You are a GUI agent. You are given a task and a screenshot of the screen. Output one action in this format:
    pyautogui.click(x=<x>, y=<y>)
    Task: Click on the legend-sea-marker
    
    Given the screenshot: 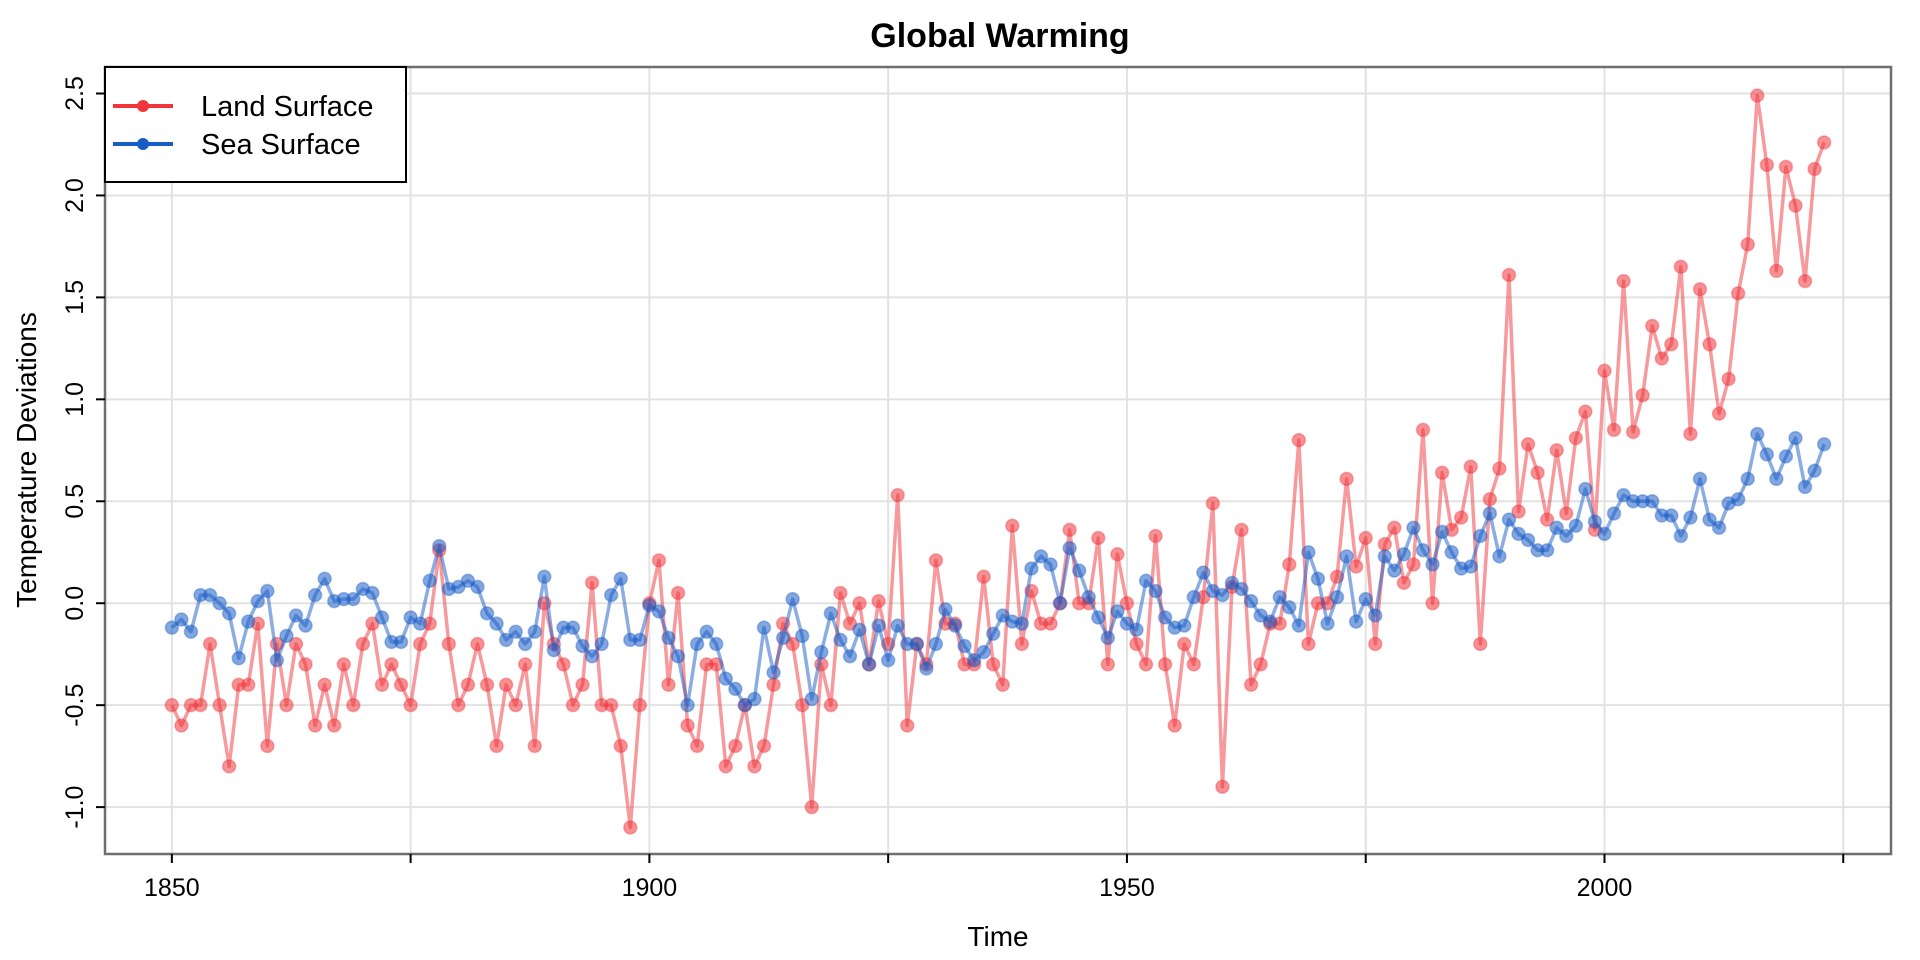 What is the action you would take?
    pyautogui.click(x=143, y=144)
    